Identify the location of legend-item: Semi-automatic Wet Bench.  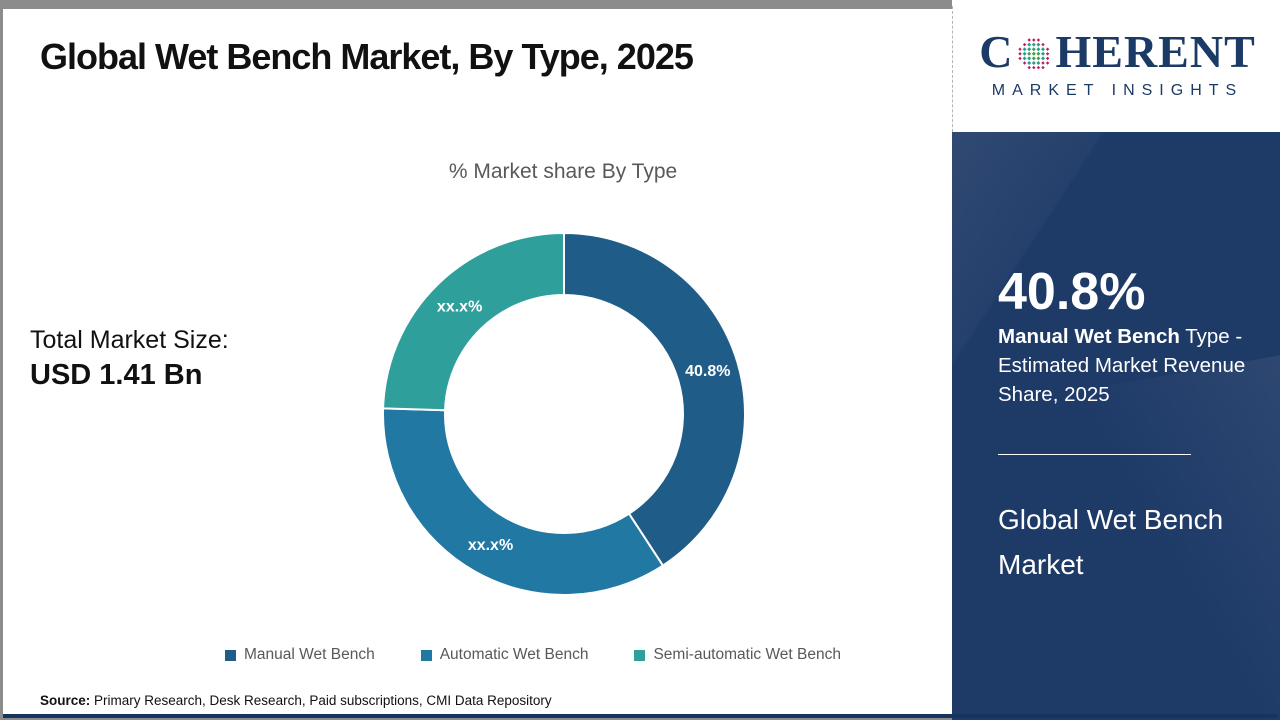
(737, 655).